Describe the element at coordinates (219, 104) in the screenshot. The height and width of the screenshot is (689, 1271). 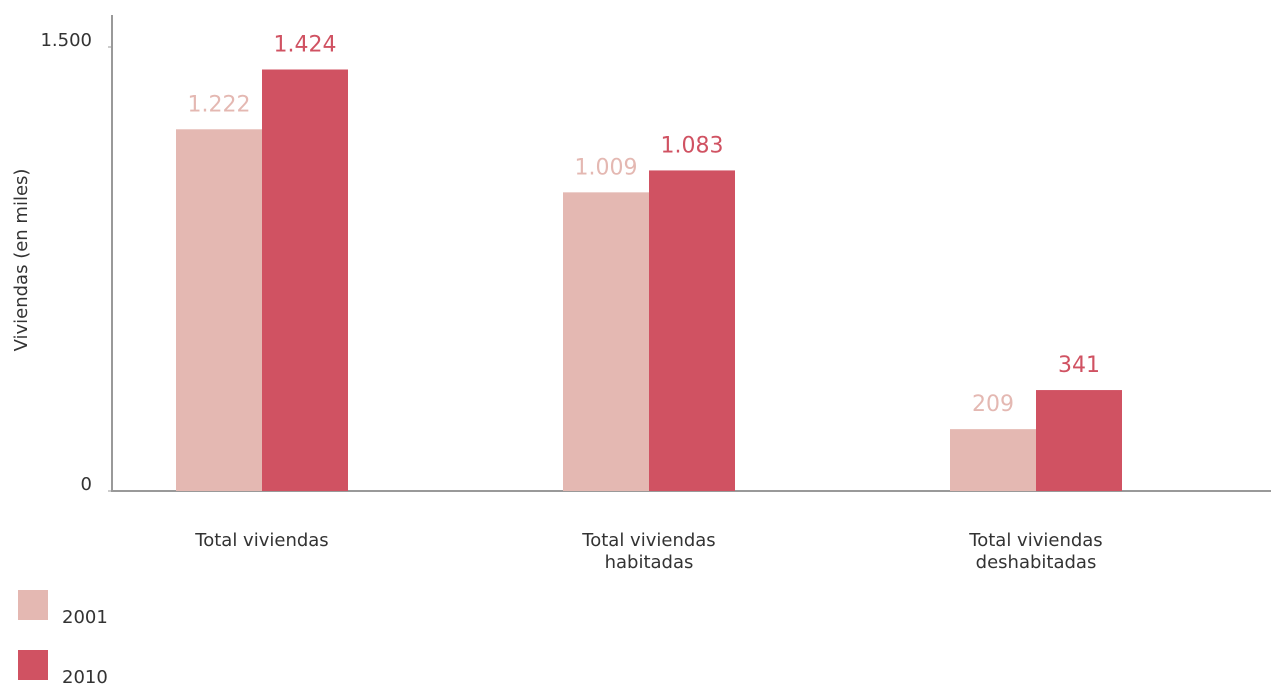
I see `value-label: 1.222` at that location.